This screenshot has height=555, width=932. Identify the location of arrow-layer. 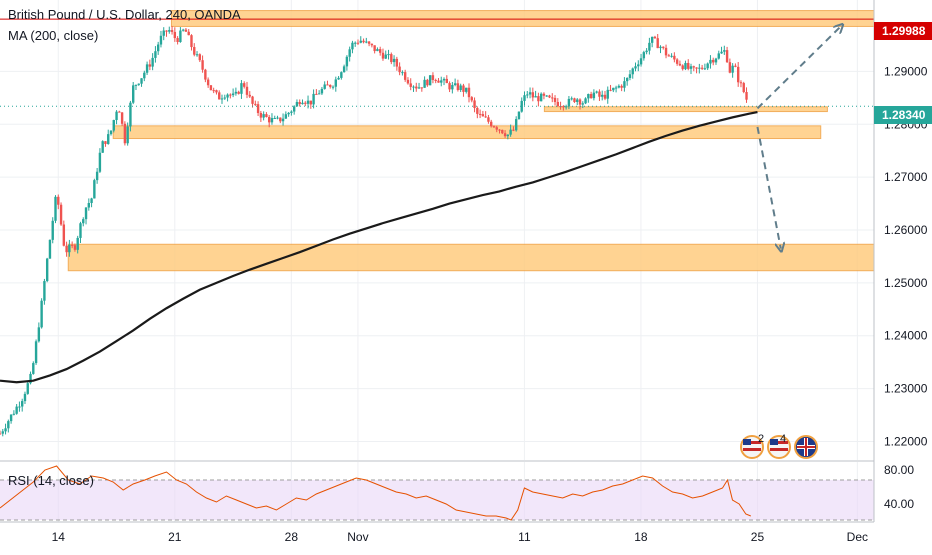
(798, 137).